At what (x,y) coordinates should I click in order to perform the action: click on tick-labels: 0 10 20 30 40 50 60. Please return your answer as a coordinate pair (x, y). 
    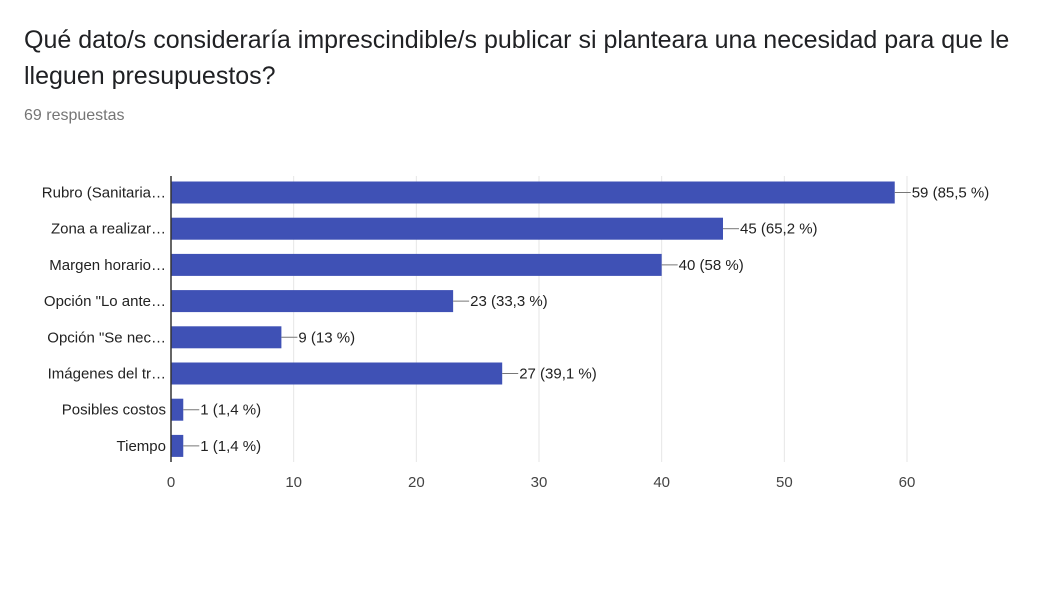
    Looking at the image, I should click on (541, 482).